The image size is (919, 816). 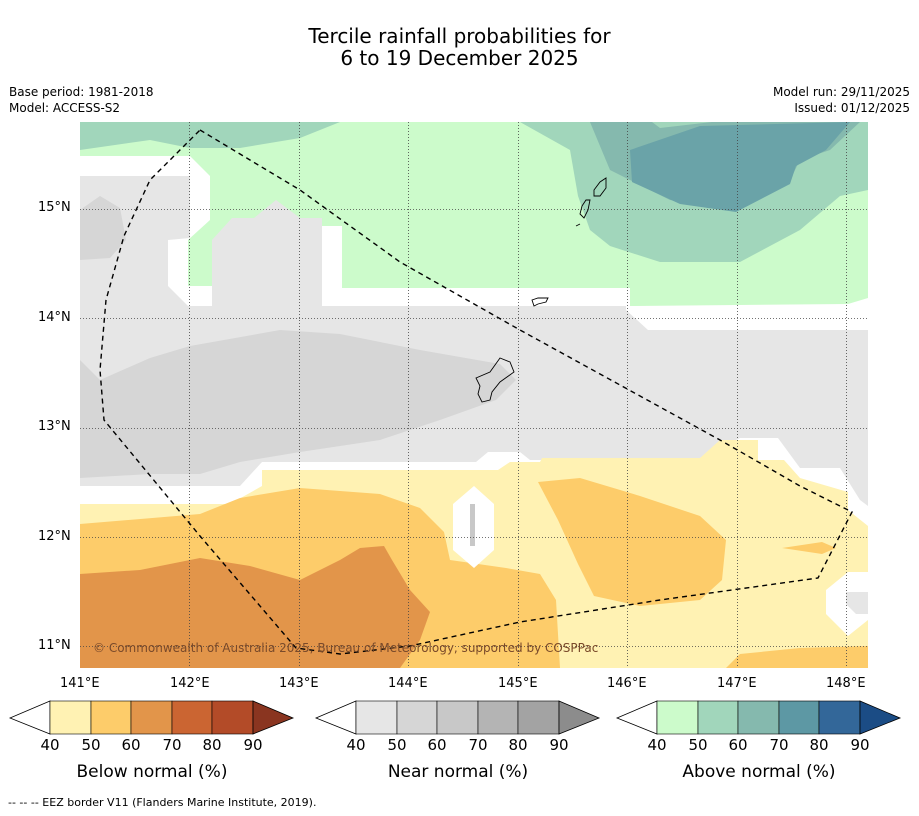 What do you see at coordinates (880, 717) in the screenshot?
I see `colorbar-above-normal-max-extend` at bounding box center [880, 717].